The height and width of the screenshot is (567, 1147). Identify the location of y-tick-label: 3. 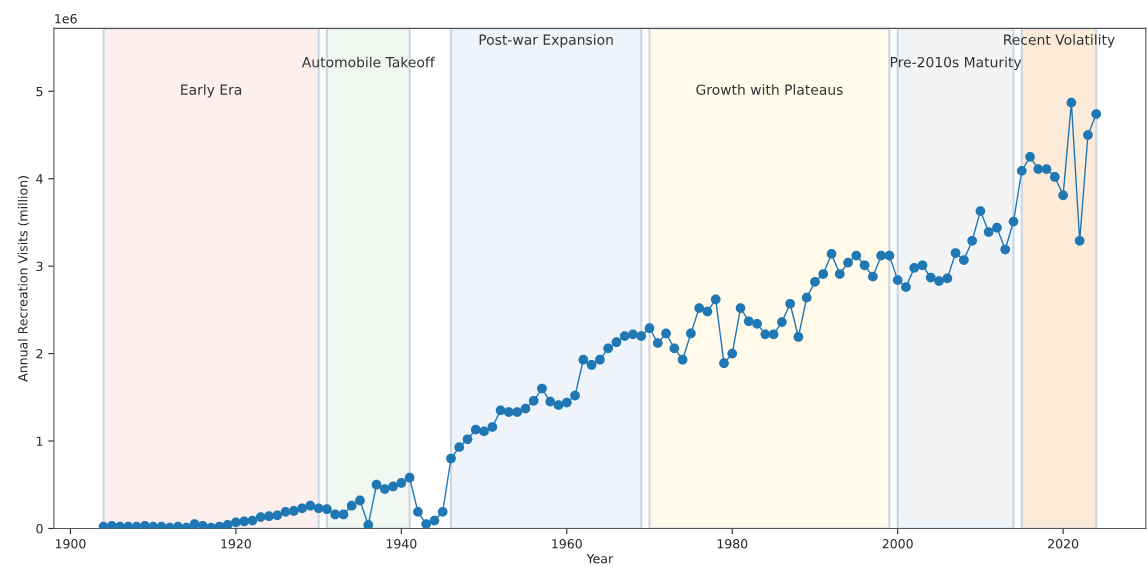
(39, 266).